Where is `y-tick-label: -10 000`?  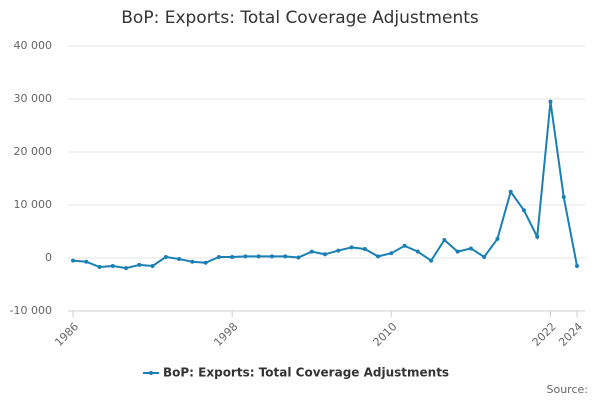 y-tick-label: -10 000 is located at coordinates (31, 310).